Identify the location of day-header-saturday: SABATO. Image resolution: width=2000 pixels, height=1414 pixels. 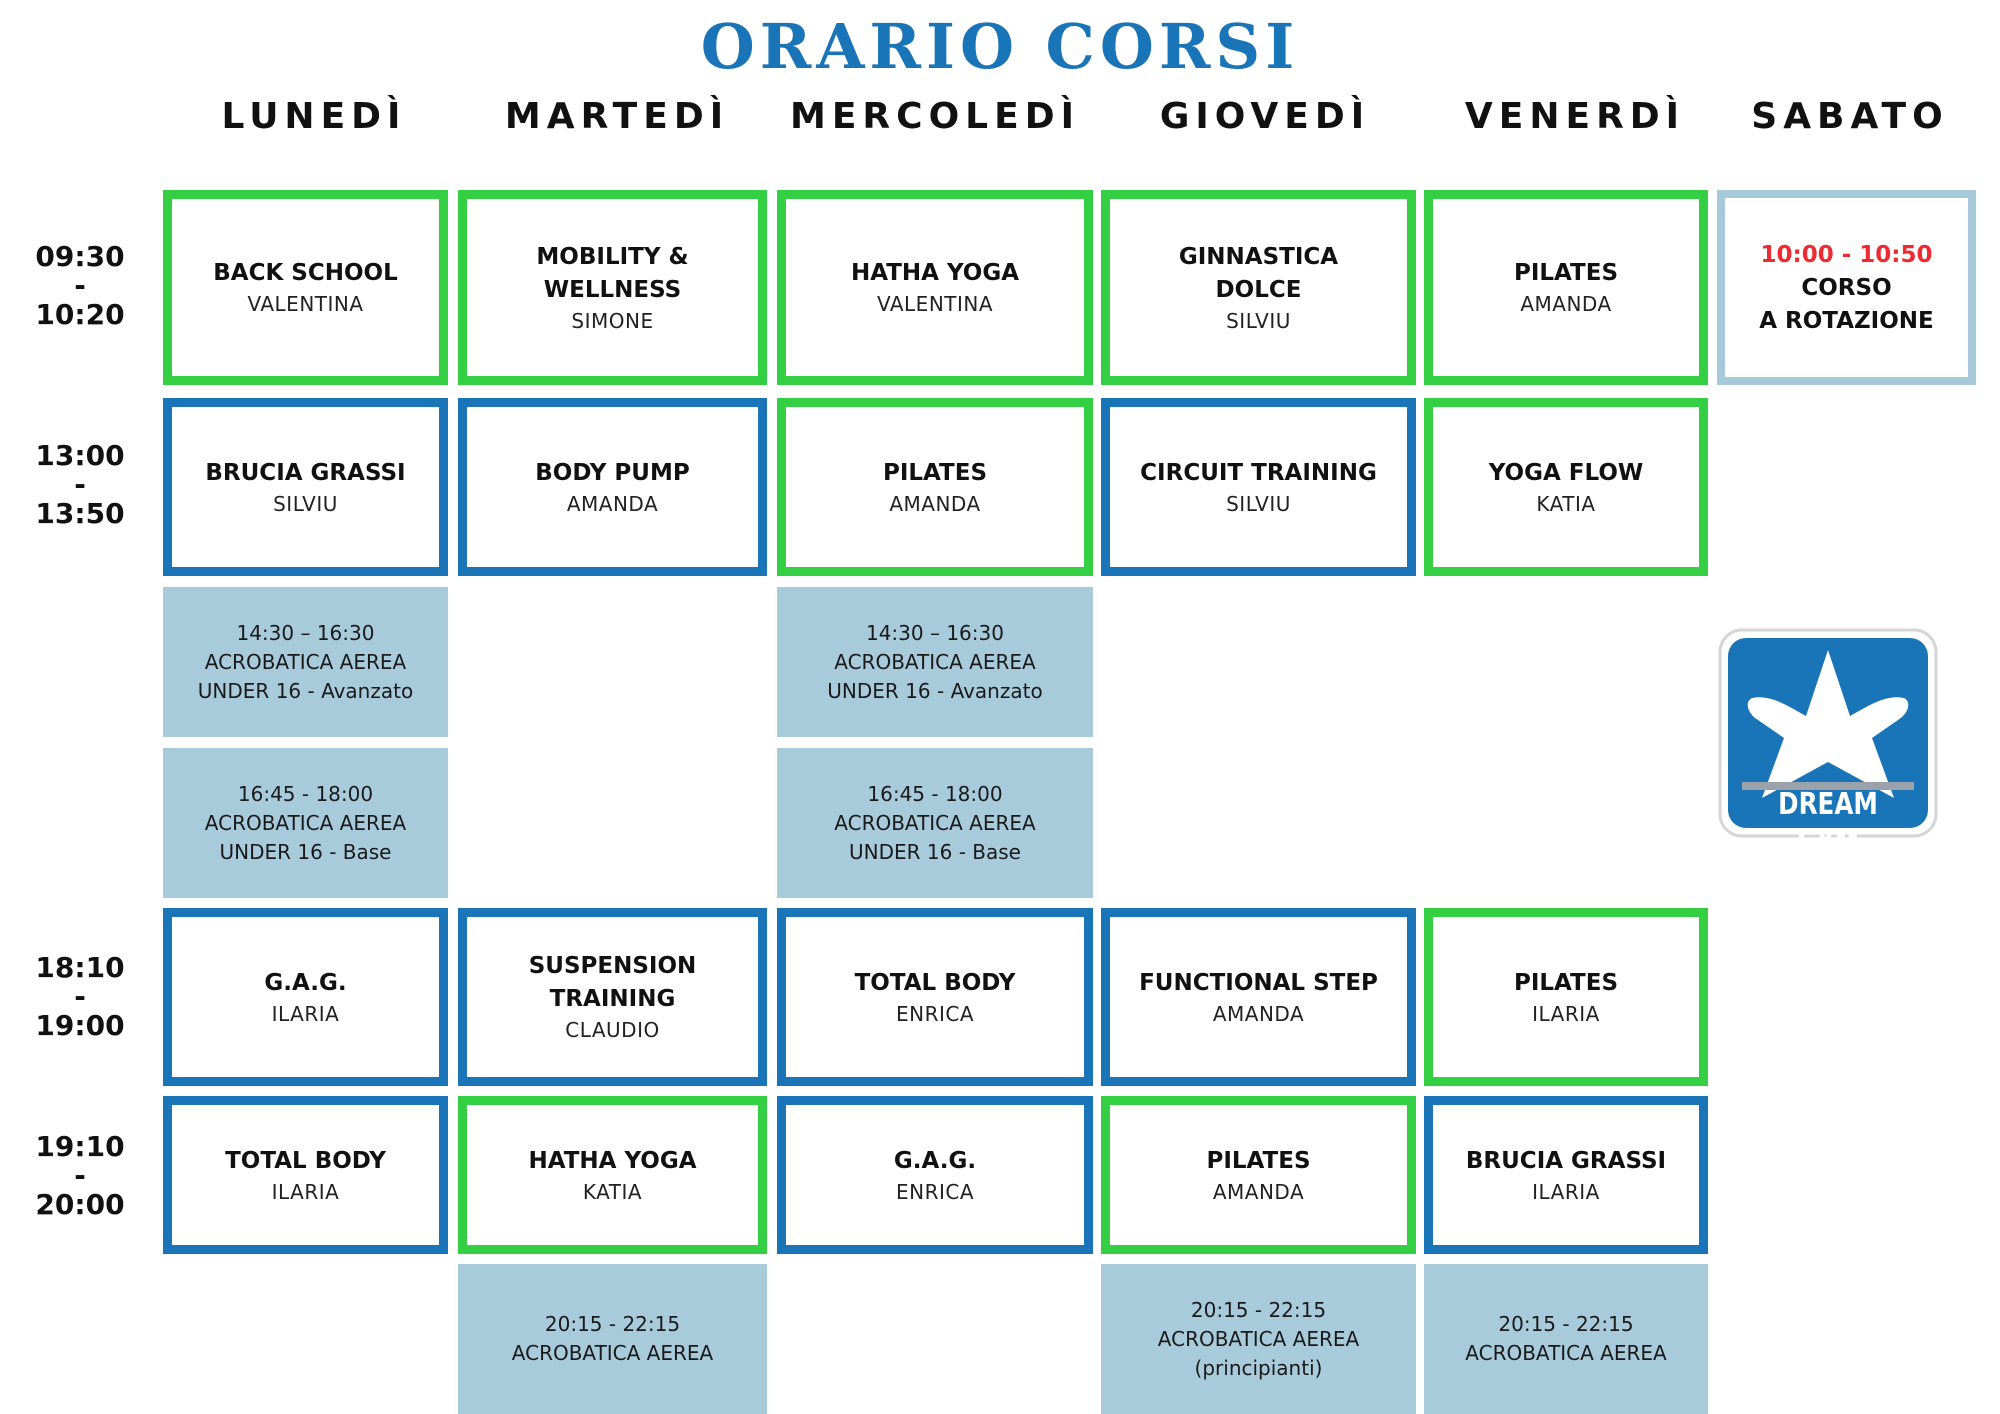
(1850, 116).